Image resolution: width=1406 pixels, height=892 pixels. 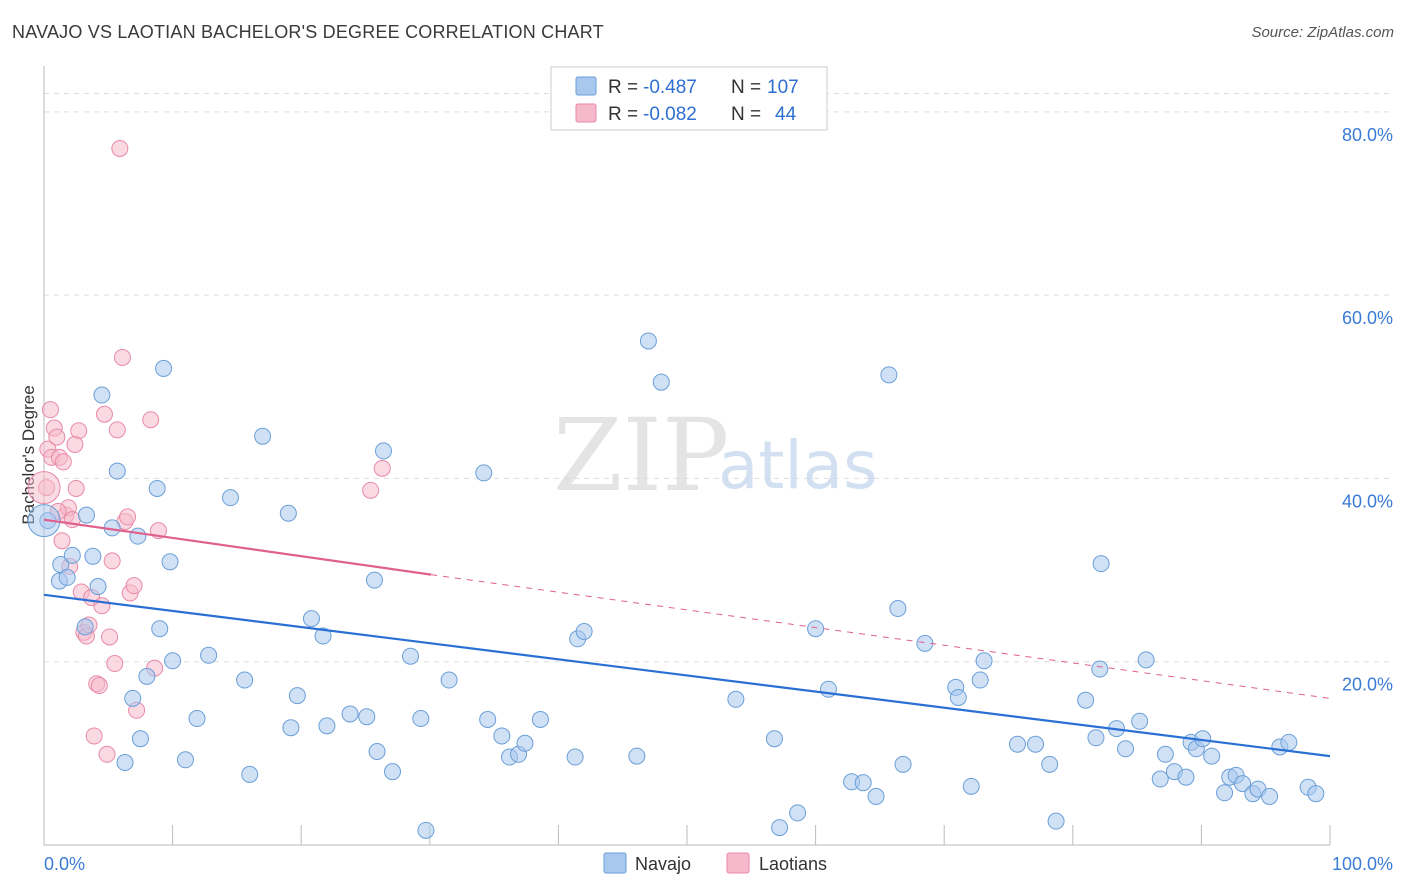 I want to click on y-axis-title: Bachelor's Degree, so click(x=28, y=454).